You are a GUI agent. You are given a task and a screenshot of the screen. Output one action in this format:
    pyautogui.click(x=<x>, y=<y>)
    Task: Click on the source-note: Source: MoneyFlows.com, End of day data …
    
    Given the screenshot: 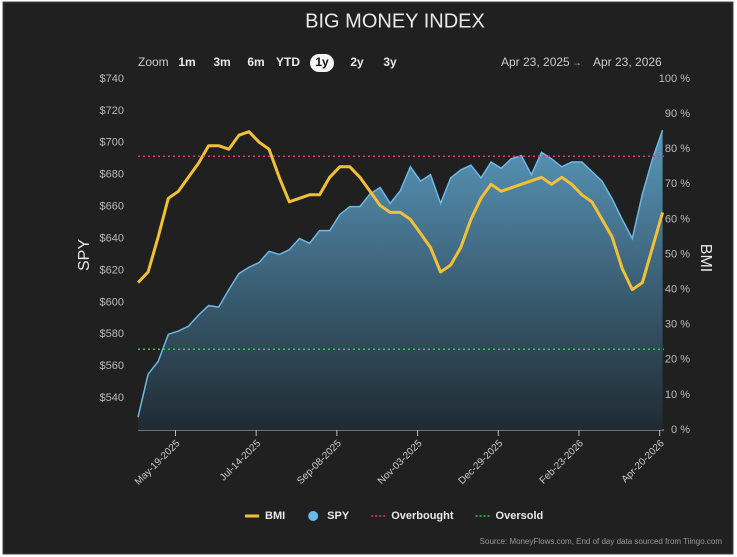 What is the action you would take?
    pyautogui.click(x=601, y=541)
    